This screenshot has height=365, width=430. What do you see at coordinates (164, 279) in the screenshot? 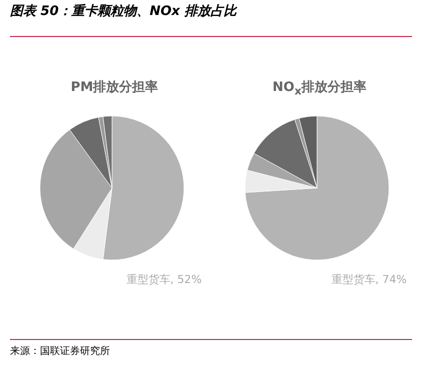
I see `slice-label: 重型货车, 52%` at bounding box center [164, 279].